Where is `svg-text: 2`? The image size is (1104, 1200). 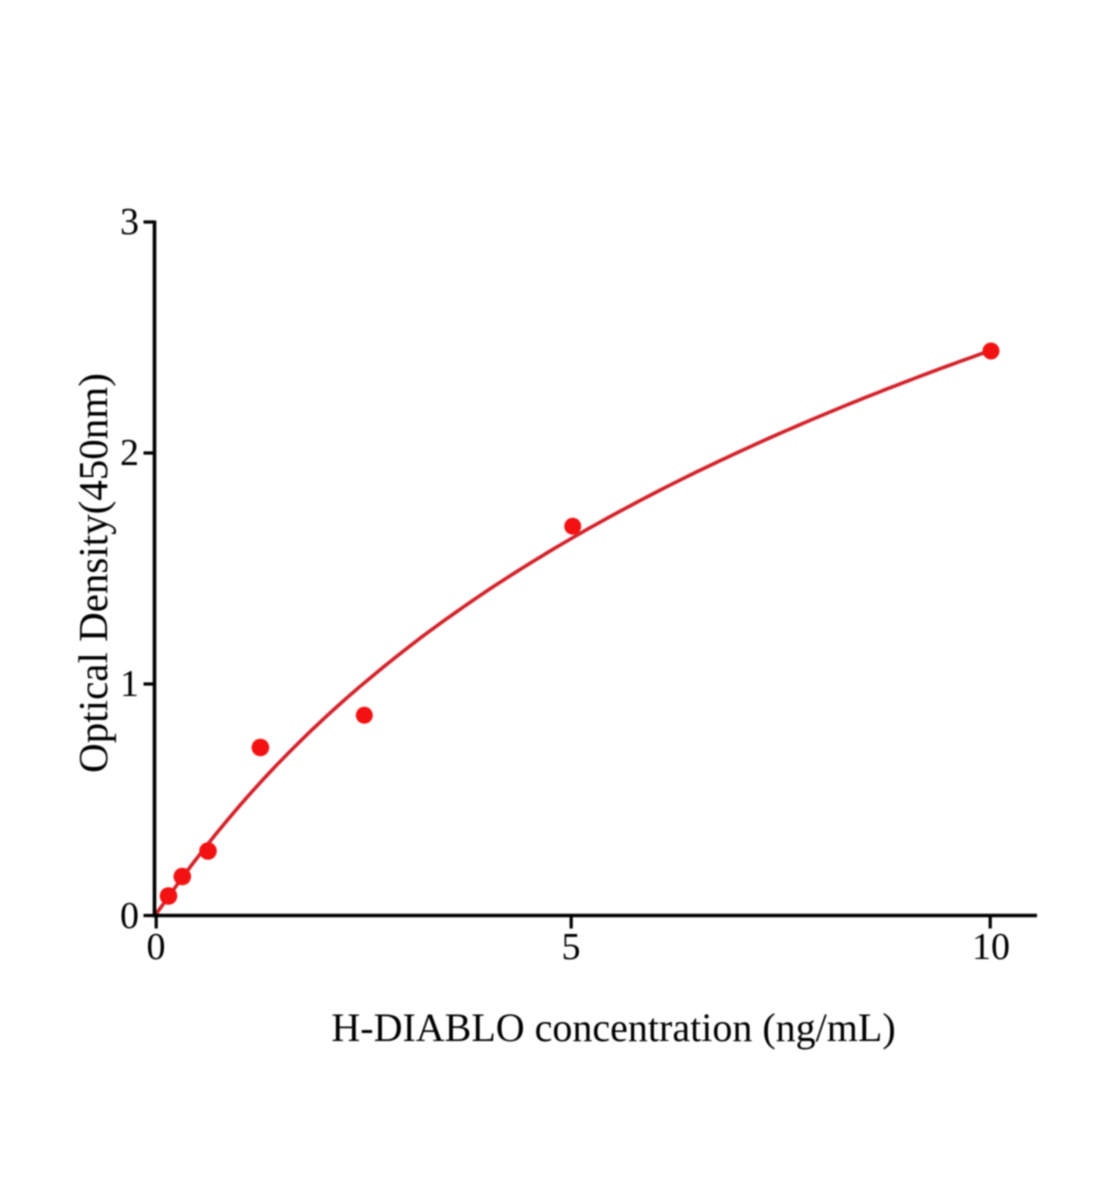 svg-text: 2 is located at coordinates (129, 453).